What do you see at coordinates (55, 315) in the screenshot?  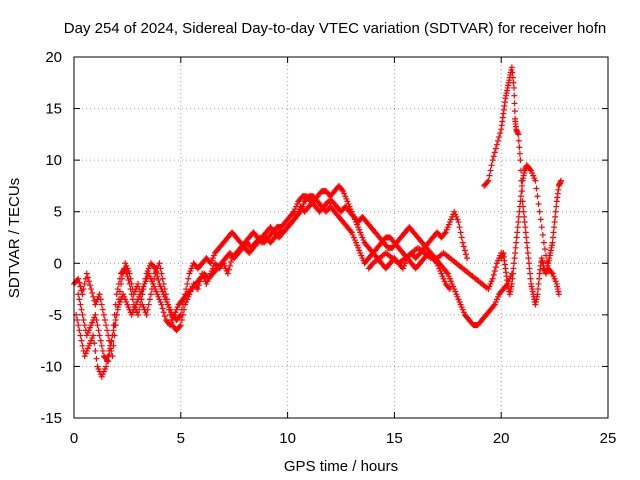 I see `y-tick-label: -5` at bounding box center [55, 315].